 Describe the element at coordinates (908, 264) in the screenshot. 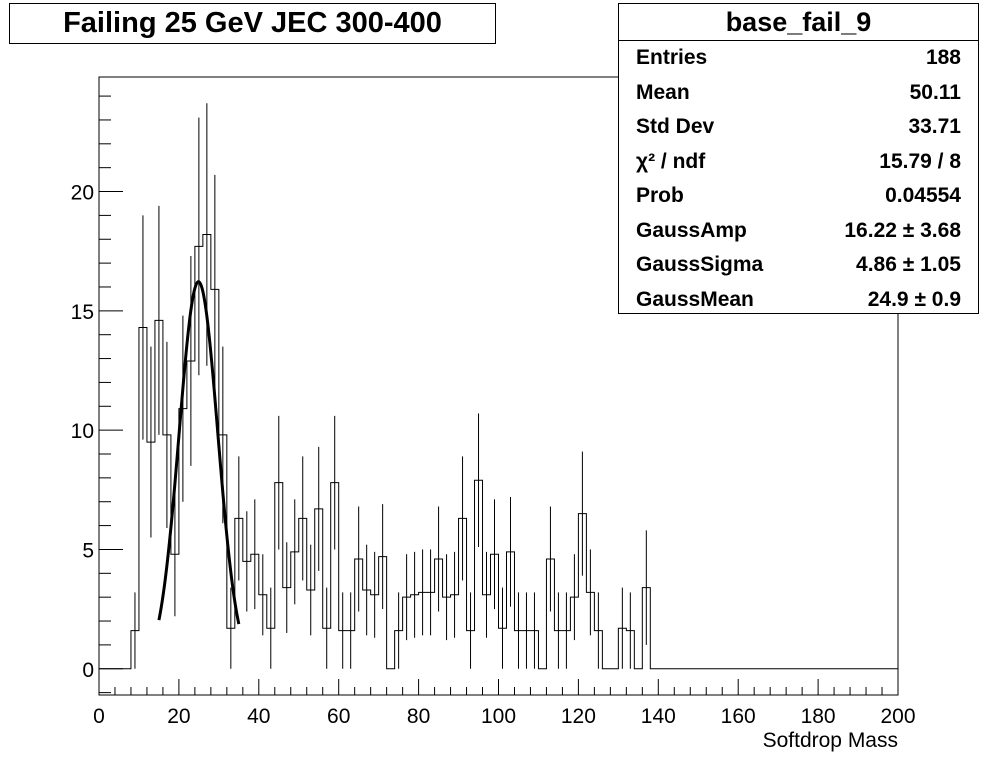

I see `stats-value: 4.86 ± 1.05` at that location.